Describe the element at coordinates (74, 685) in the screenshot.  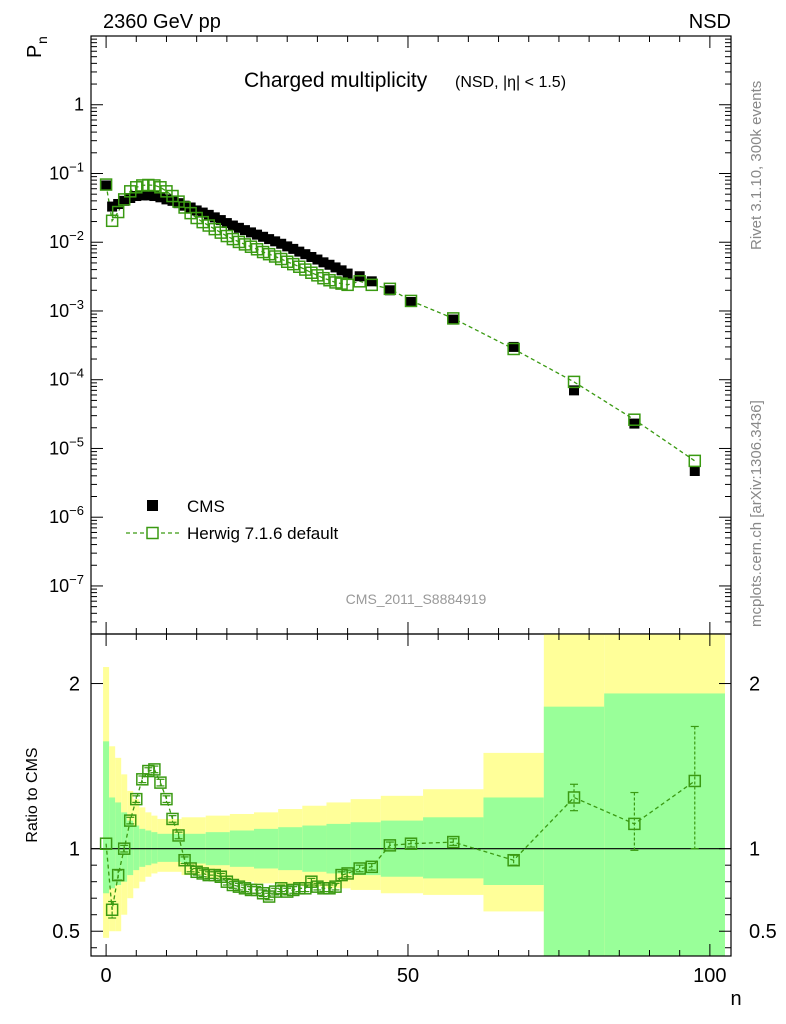
I see `ratio-y-tick-label-left: 2` at that location.